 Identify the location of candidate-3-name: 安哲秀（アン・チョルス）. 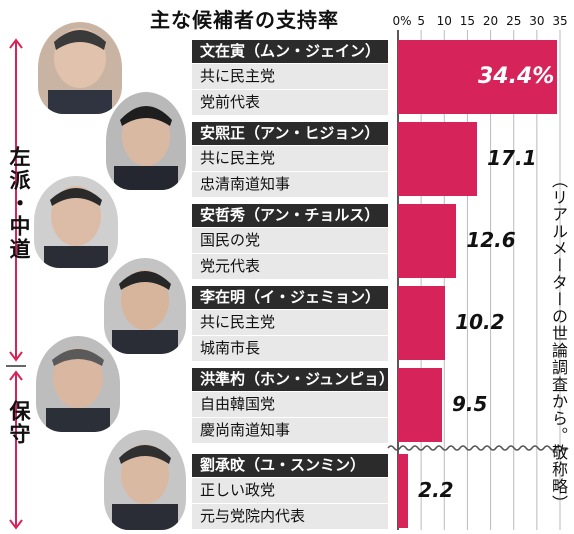
(290, 215).